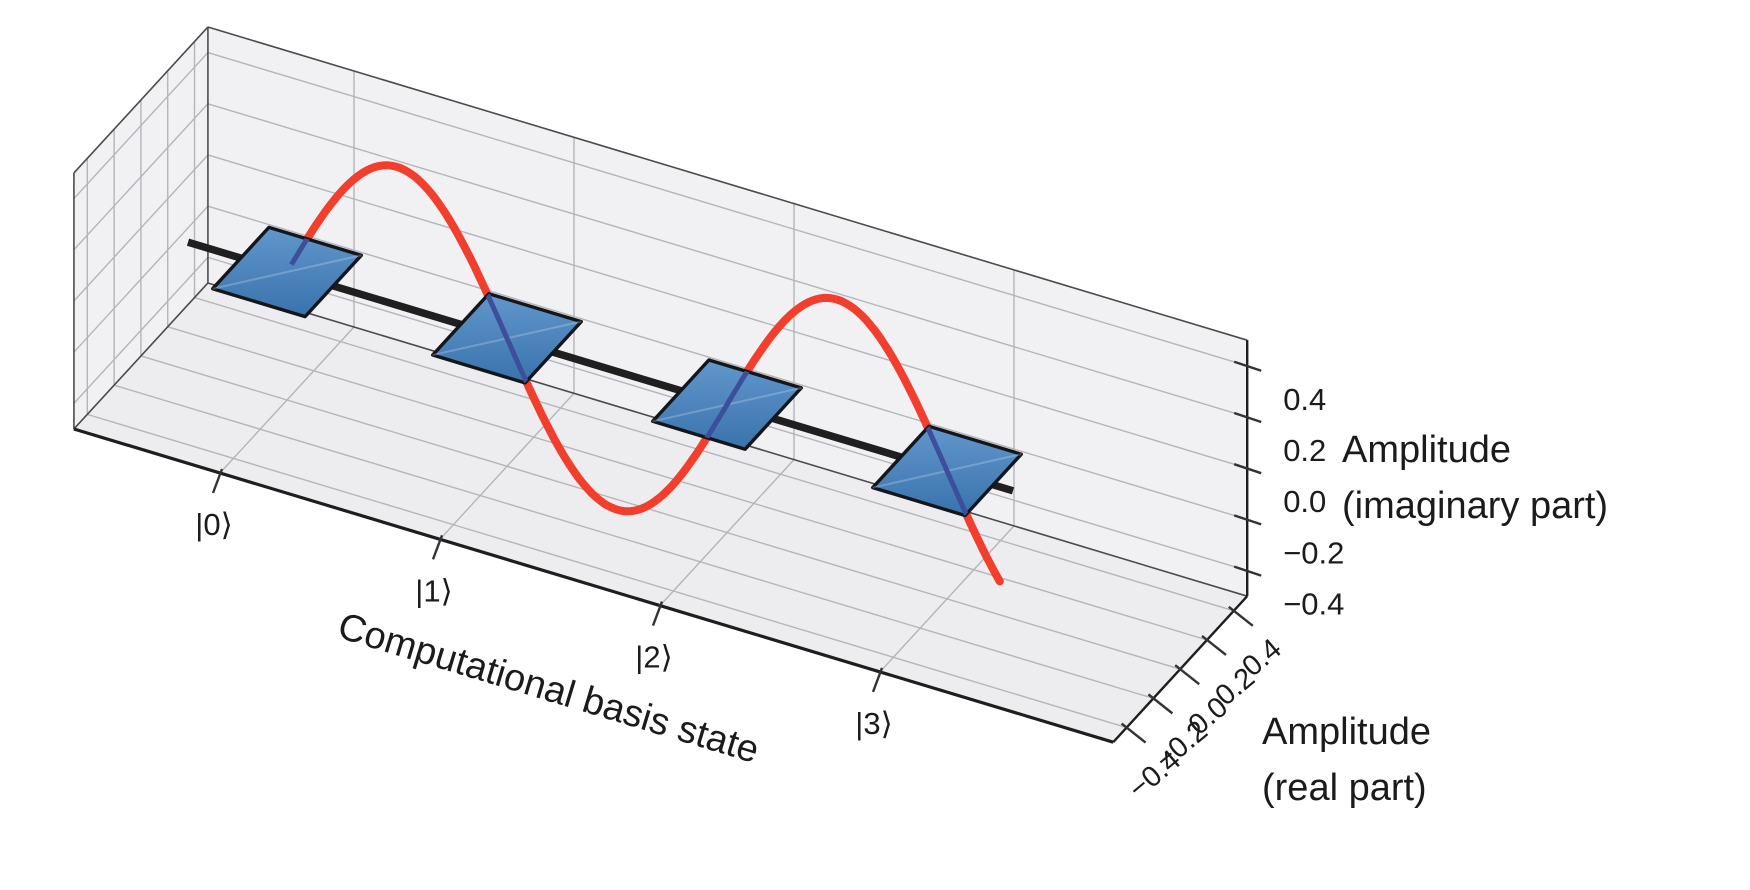 The height and width of the screenshot is (890, 1750). I want to click on imag-axis-tick-label: 0.2, so click(1304, 450).